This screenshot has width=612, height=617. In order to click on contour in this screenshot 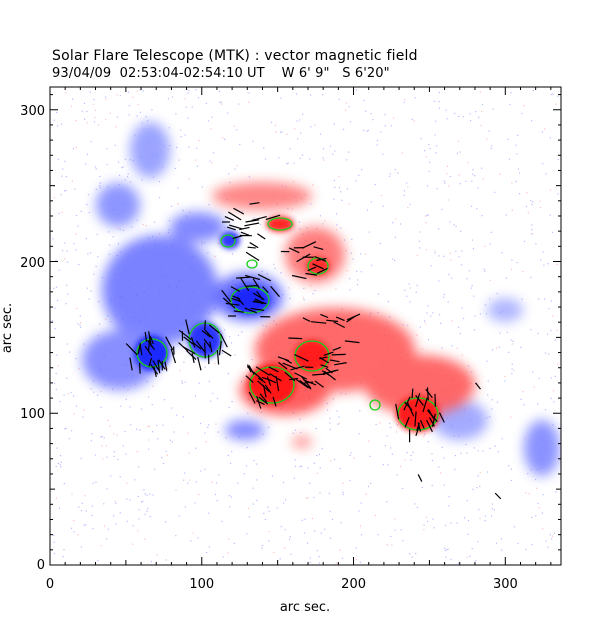, I will do `click(228, 241)`.